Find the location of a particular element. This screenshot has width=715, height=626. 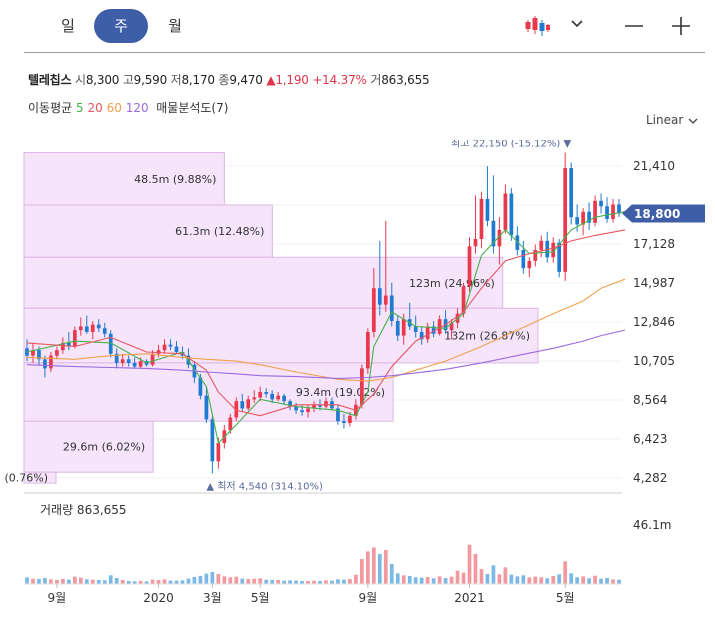

price-tick-label: 14,987 is located at coordinates (654, 283).